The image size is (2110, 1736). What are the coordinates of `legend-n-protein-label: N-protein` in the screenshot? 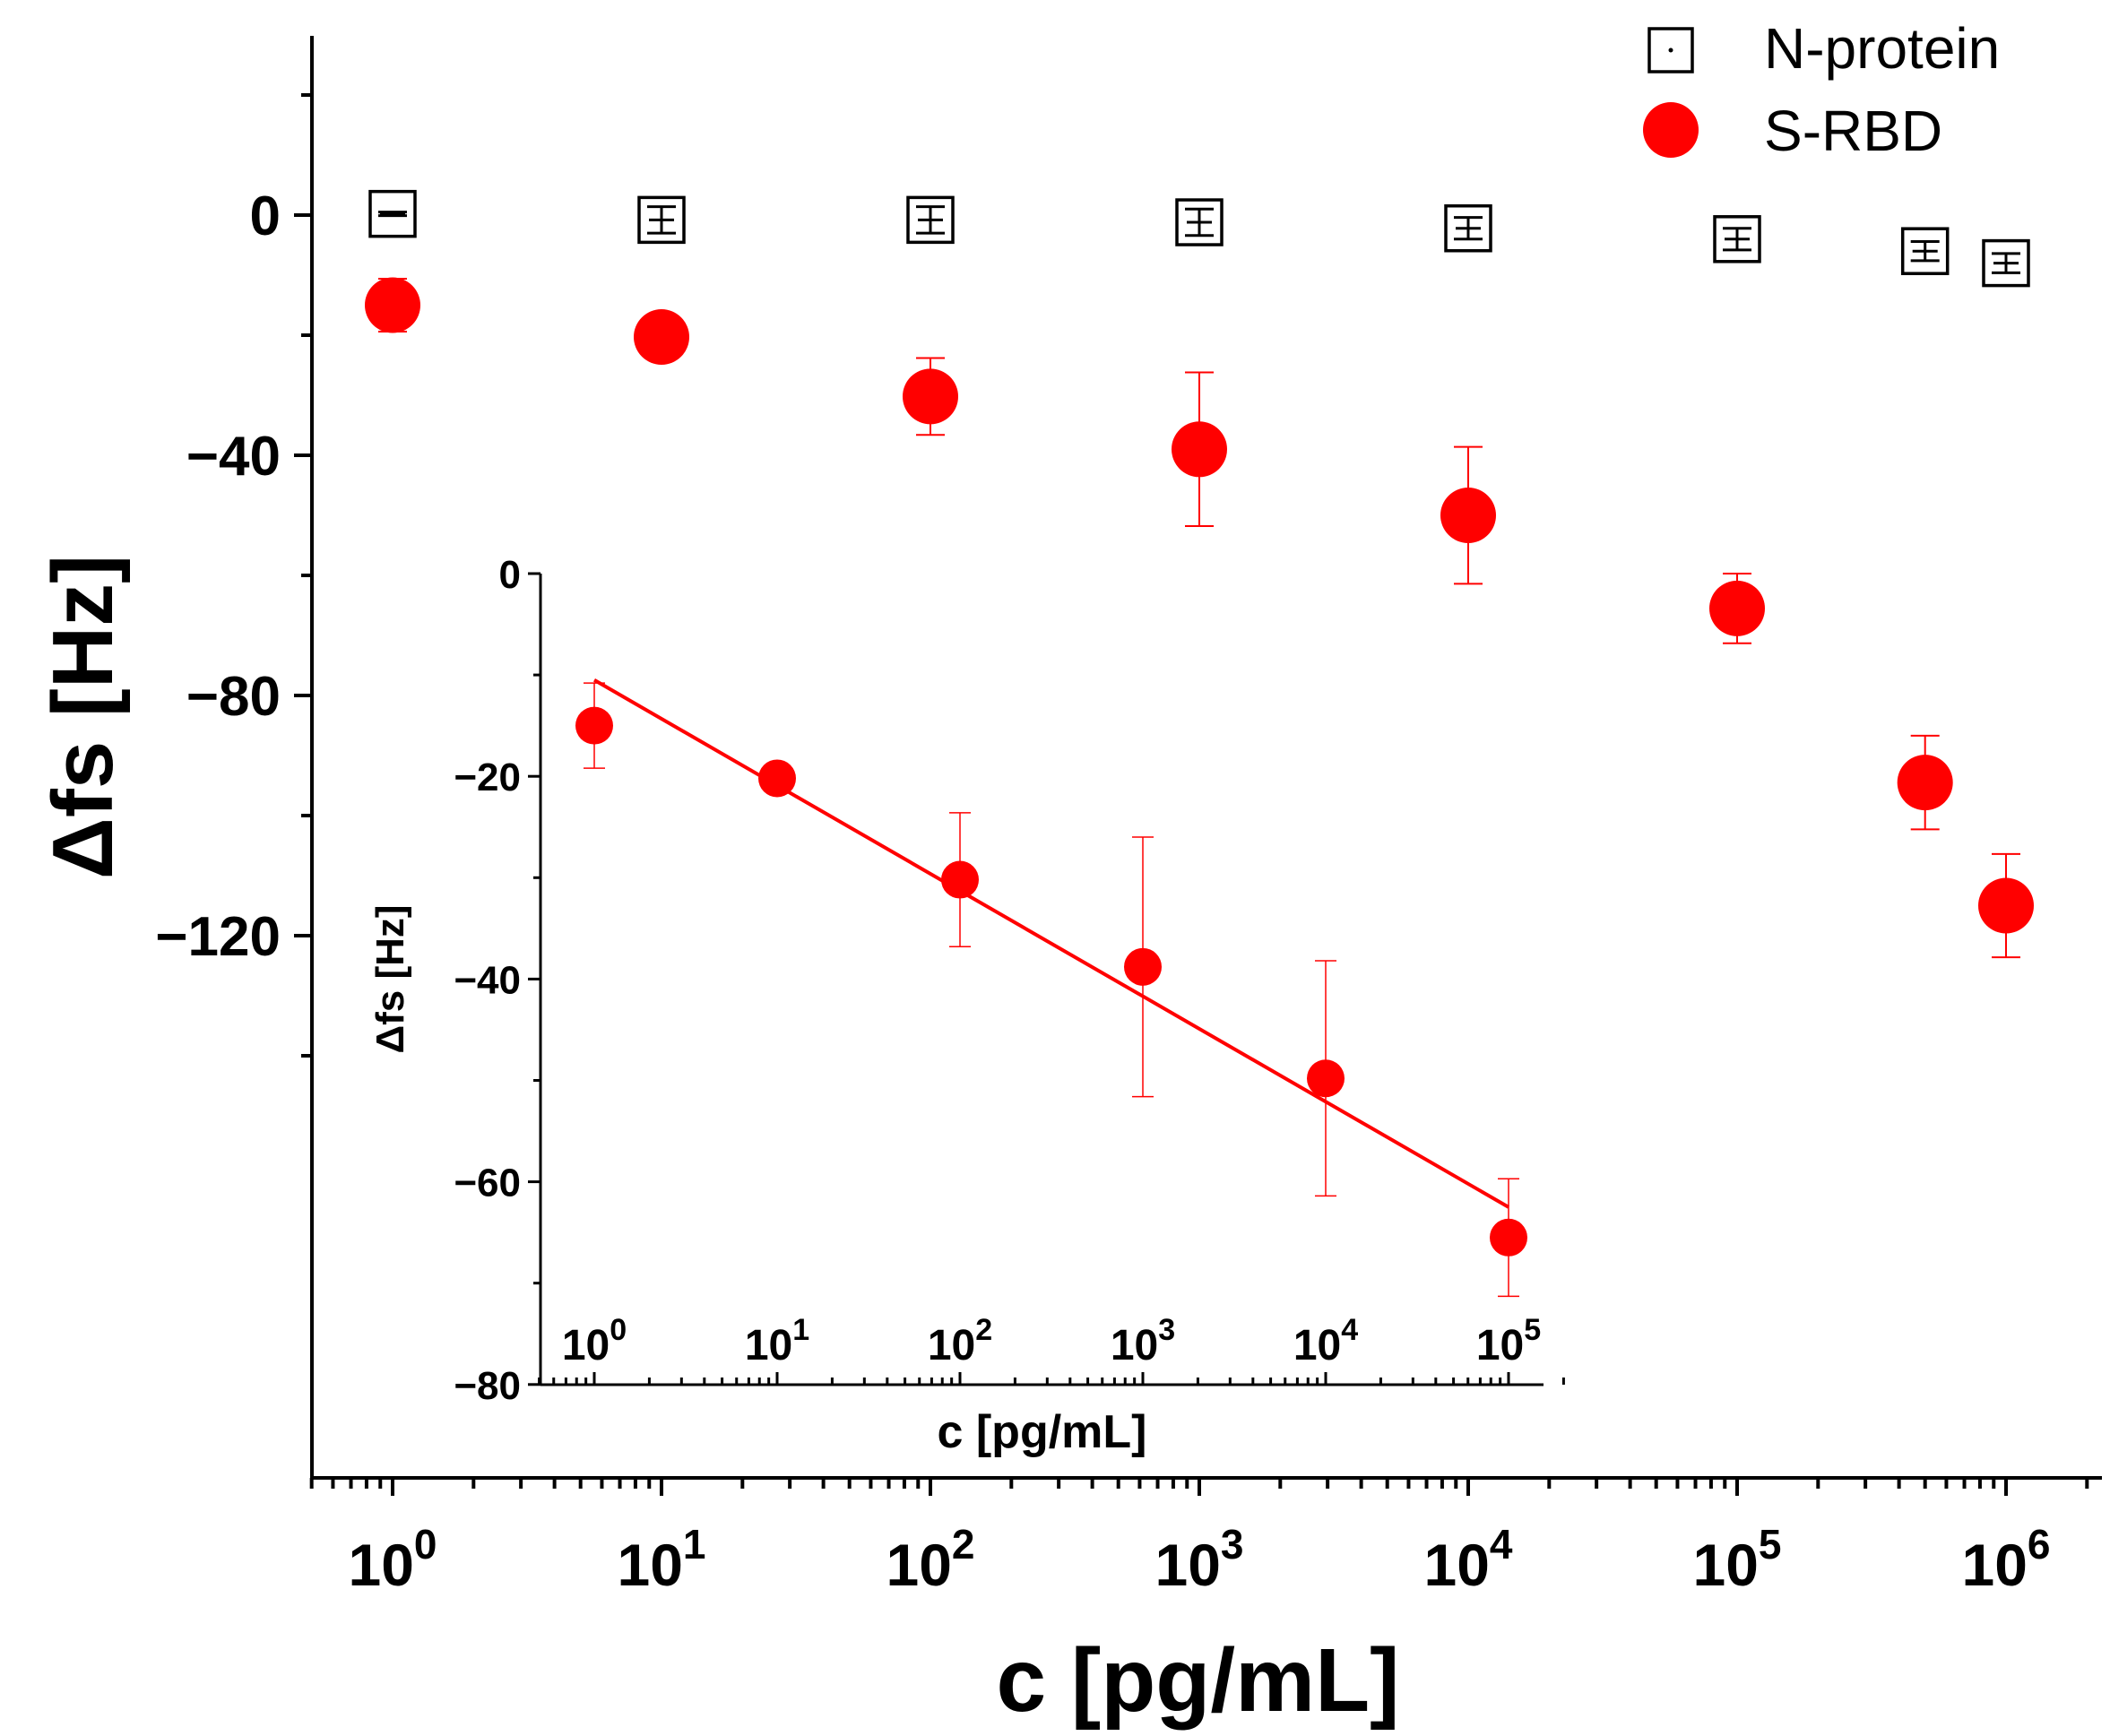 It's located at (1882, 48).